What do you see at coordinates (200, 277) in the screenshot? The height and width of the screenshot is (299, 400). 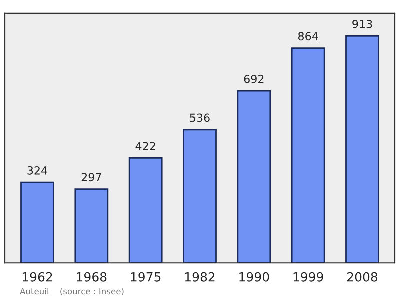 I see `x-tick-label: 1982` at bounding box center [200, 277].